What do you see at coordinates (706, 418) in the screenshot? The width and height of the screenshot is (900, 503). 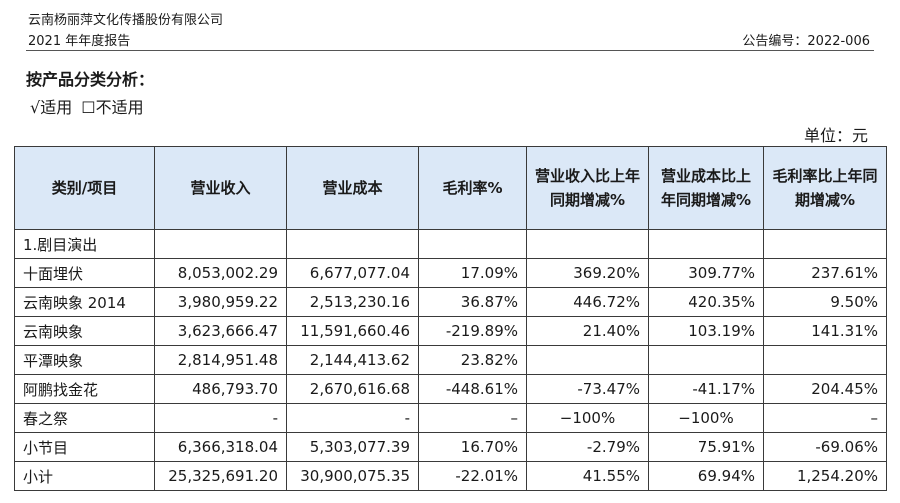 I see `cost-change-cell: −100%` at bounding box center [706, 418].